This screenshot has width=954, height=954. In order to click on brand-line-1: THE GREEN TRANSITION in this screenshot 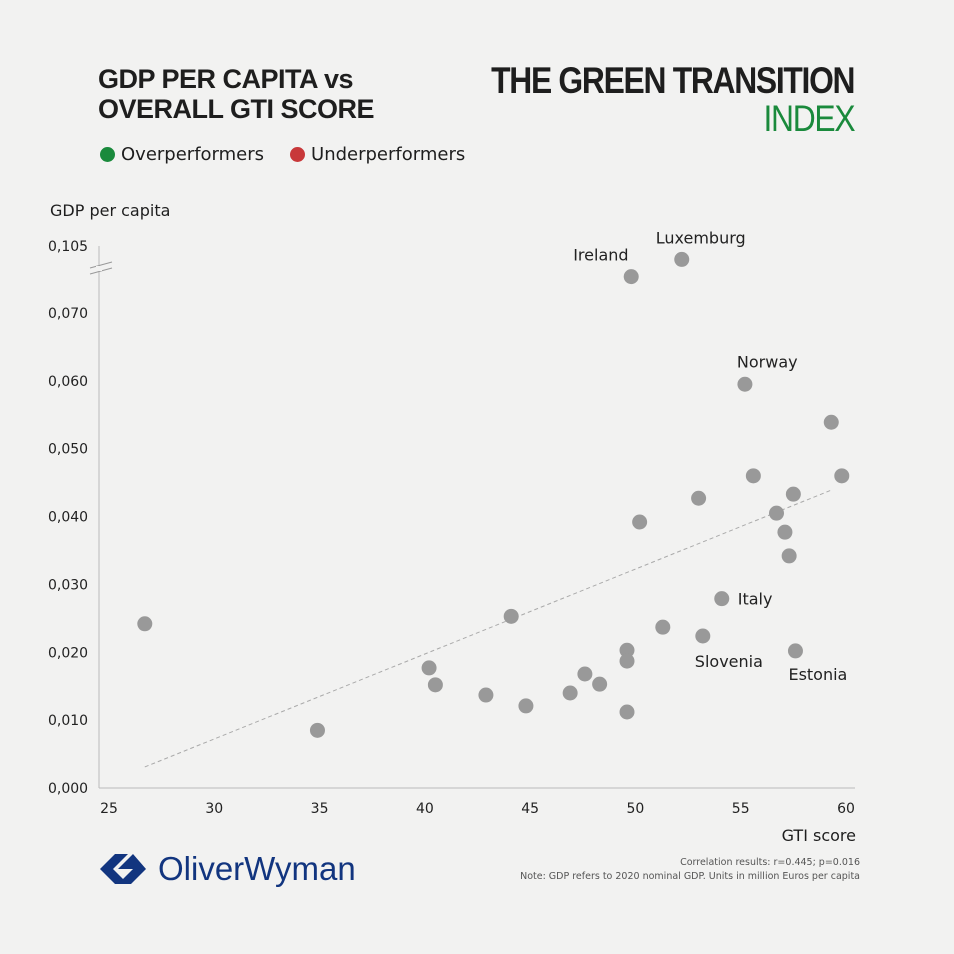, I will do `click(672, 80)`.